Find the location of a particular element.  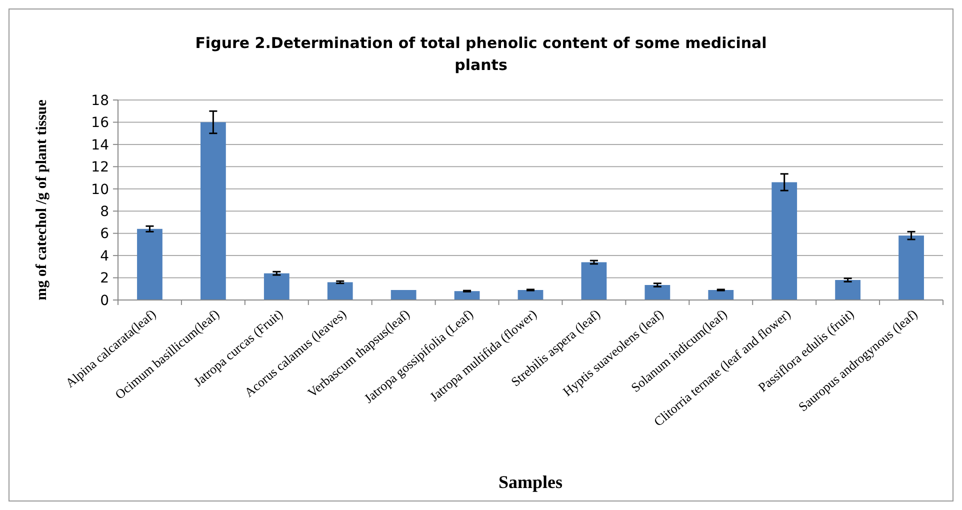

y-tick-label: 12 is located at coordinates (100, 168).